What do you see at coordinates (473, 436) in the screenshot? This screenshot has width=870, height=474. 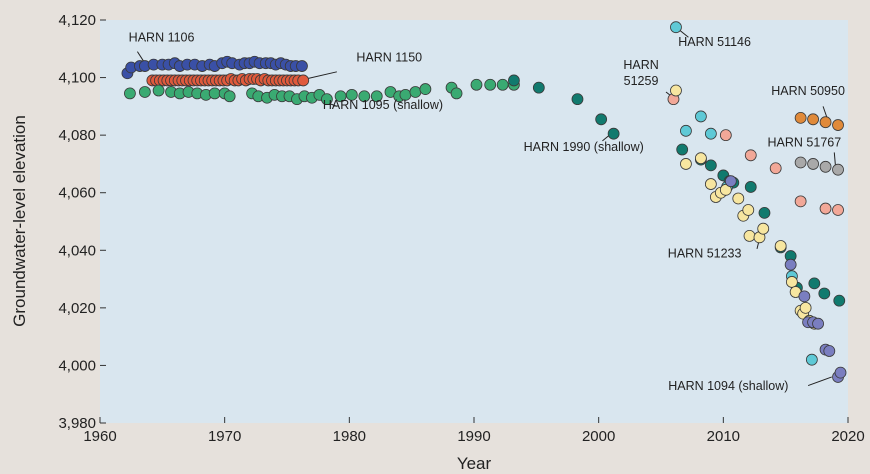 I see `x-tick-label: 1990` at bounding box center [473, 436].